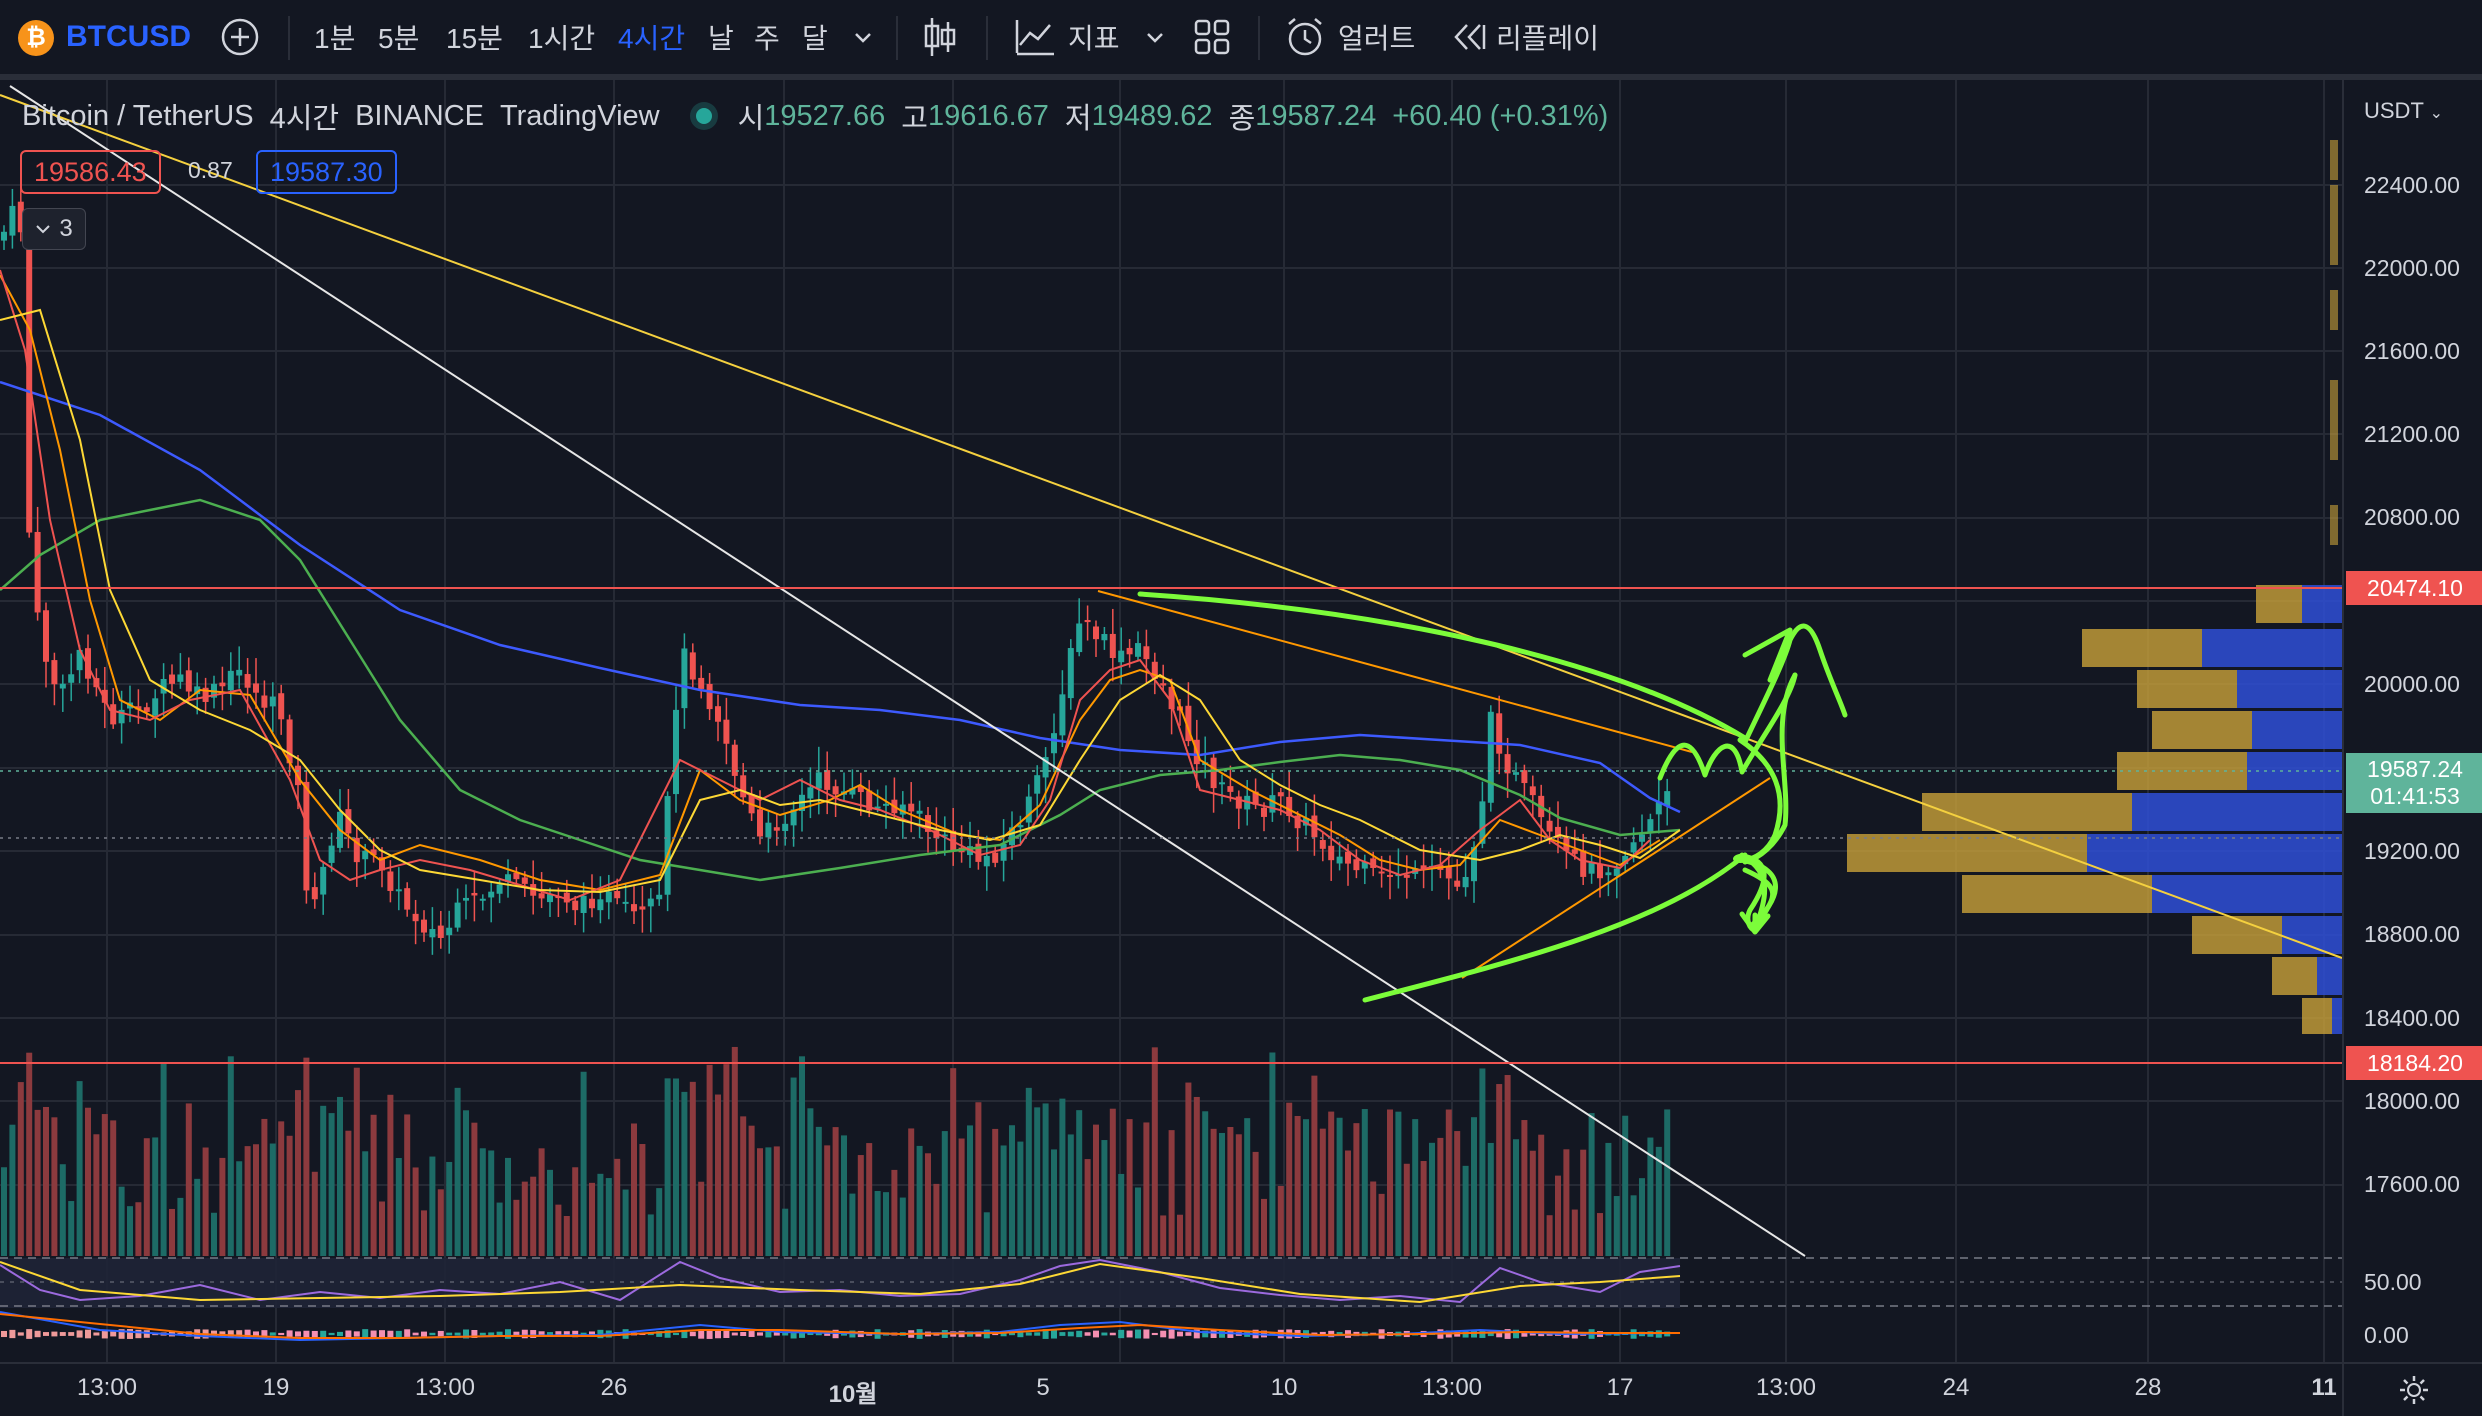  I want to click on rsi-axis-label: 50.00, so click(2393, 1282).